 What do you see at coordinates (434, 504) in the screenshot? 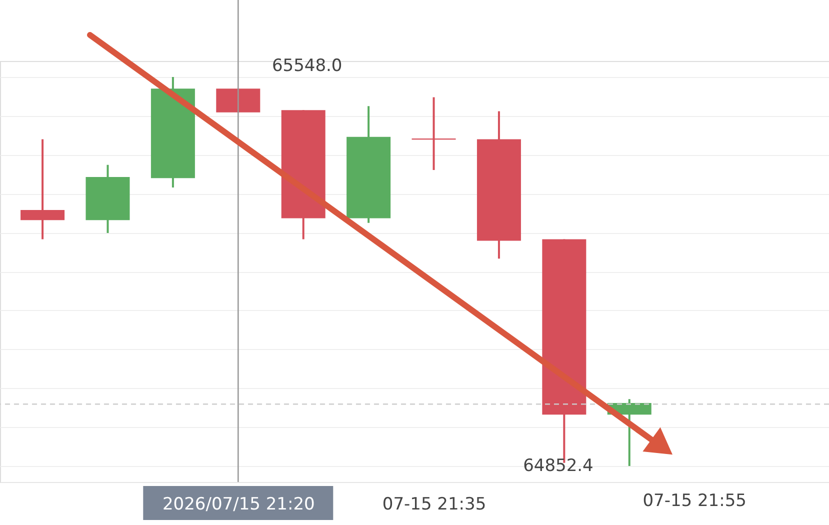
I see `x-tick-label: 07-15 21:35` at bounding box center [434, 504].